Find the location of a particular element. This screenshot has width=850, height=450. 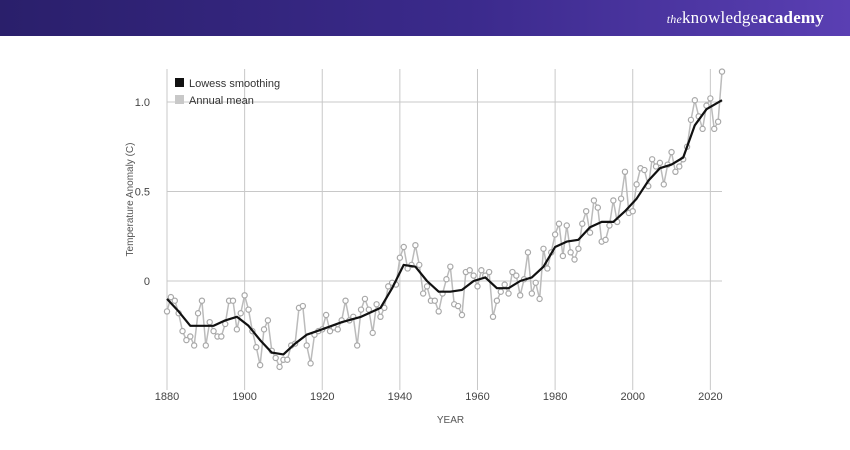

annual-mean-point-1952 is located at coordinates (446, 279).